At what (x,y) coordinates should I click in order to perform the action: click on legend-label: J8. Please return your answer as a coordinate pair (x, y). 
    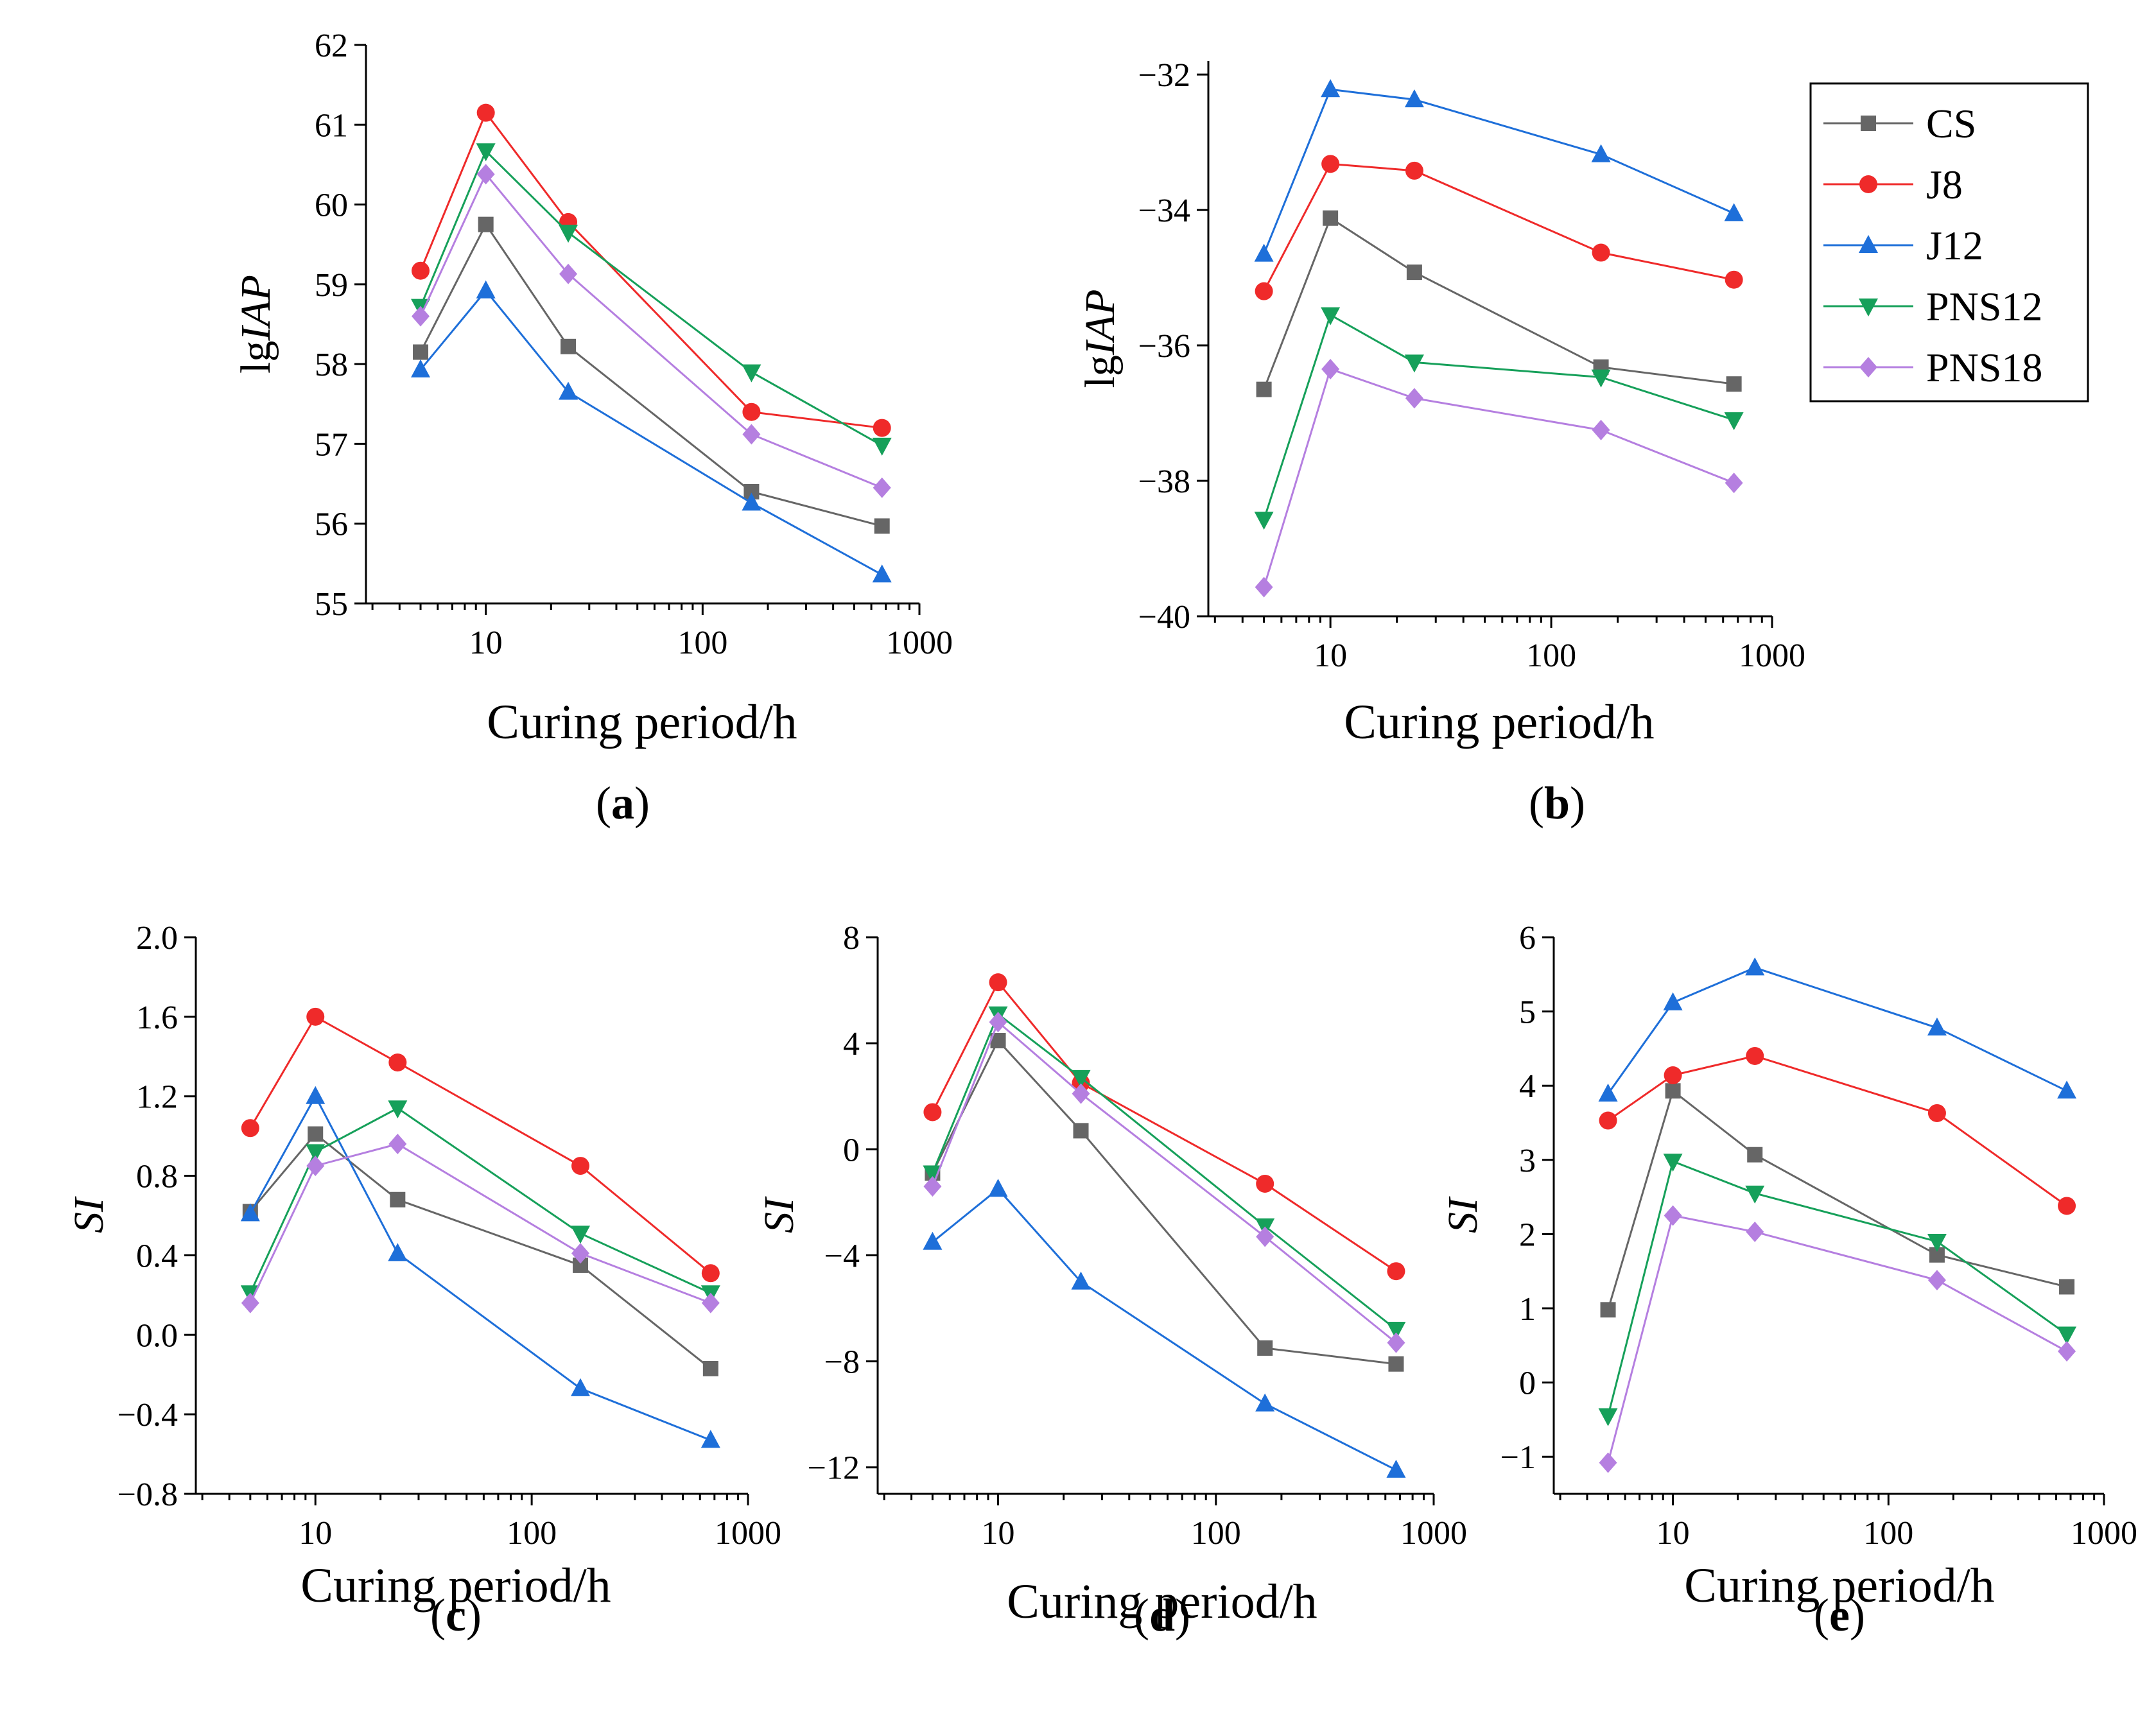
    Looking at the image, I should click on (1944, 184).